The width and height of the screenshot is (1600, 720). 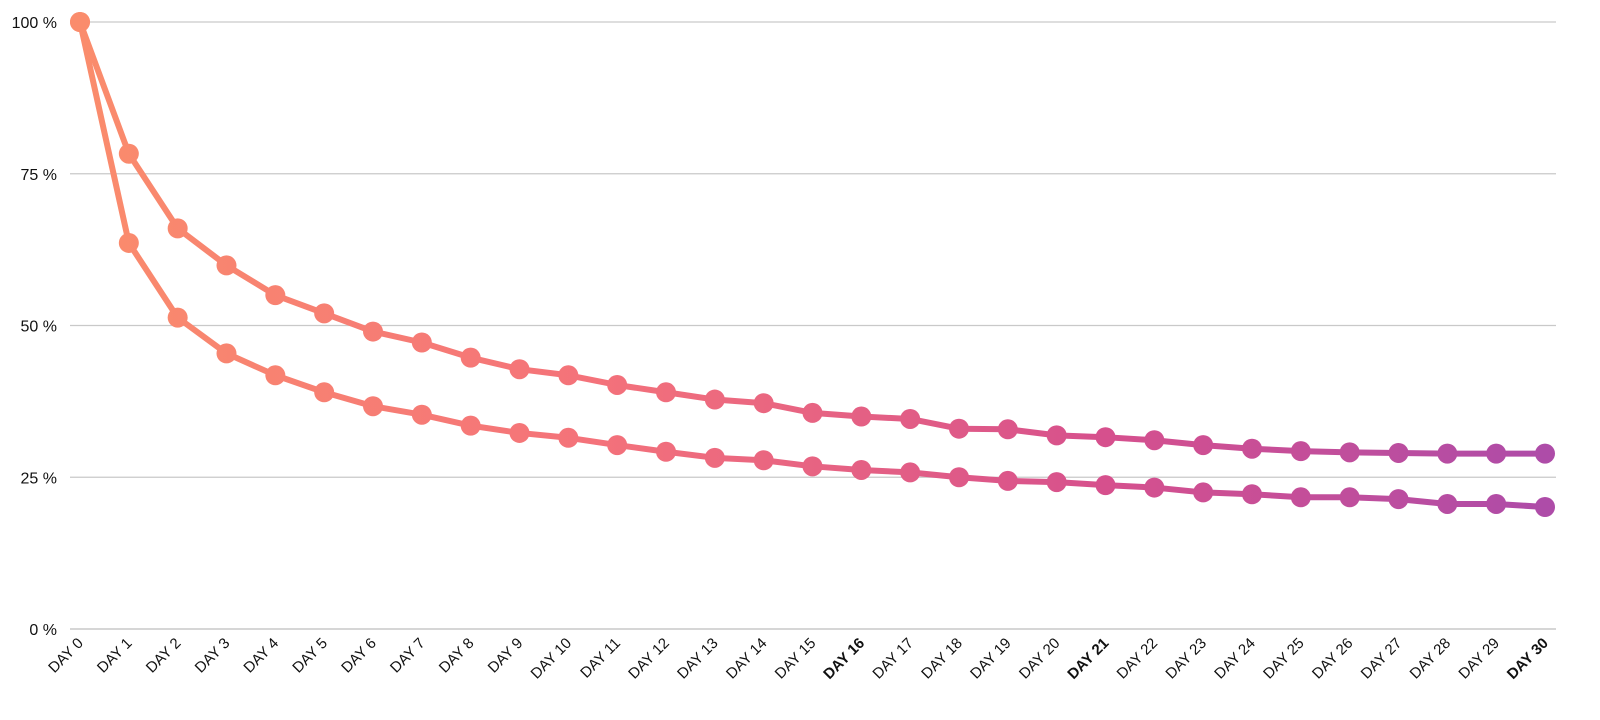 I want to click on x-tick-label: DAY 15, so click(x=796, y=659).